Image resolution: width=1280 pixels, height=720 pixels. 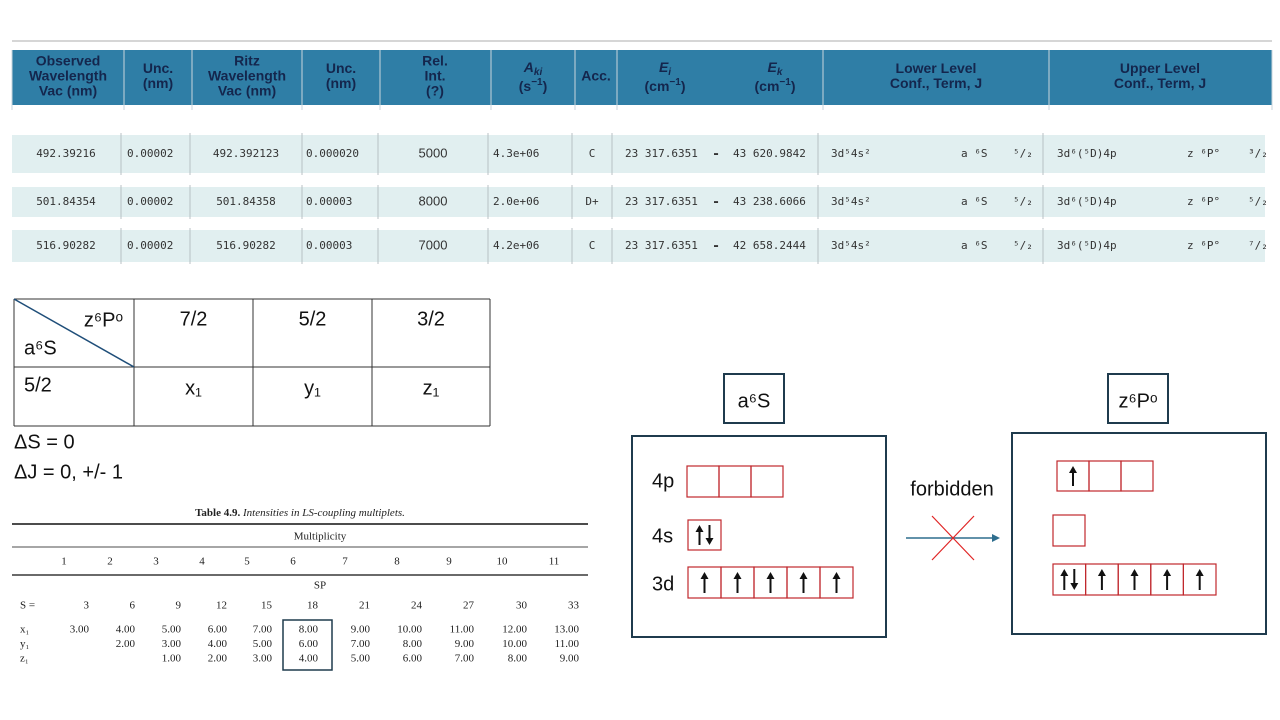 What do you see at coordinates (103, 320) in the screenshot?
I see `corner-label: z⁶Pᵒ` at bounding box center [103, 320].